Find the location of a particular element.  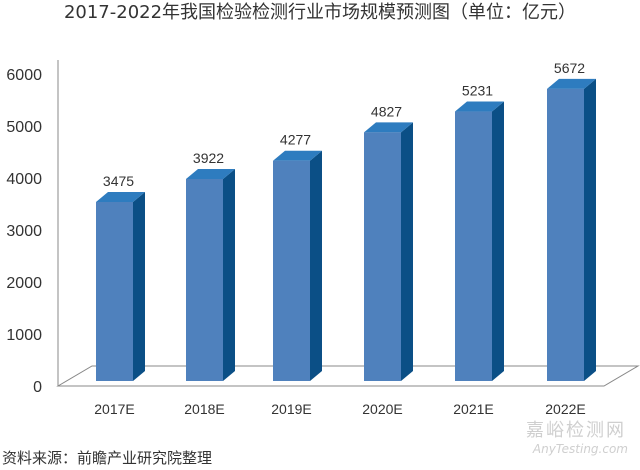

data-label: 3475 is located at coordinates (118, 181).